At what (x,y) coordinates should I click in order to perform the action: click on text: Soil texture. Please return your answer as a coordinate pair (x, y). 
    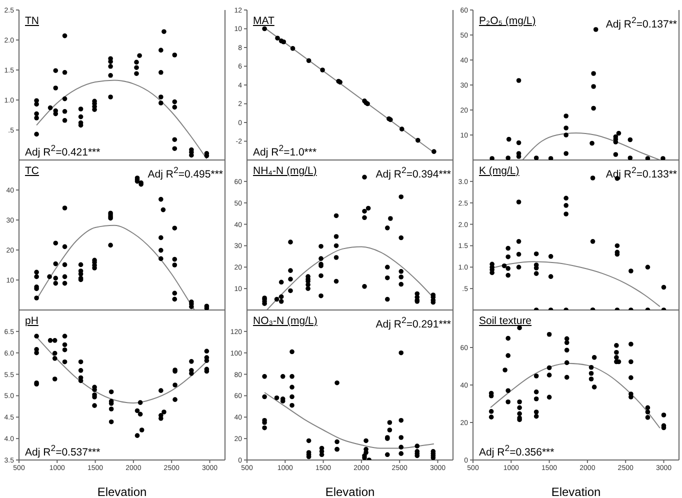
    Looking at the image, I should click on (505, 321).